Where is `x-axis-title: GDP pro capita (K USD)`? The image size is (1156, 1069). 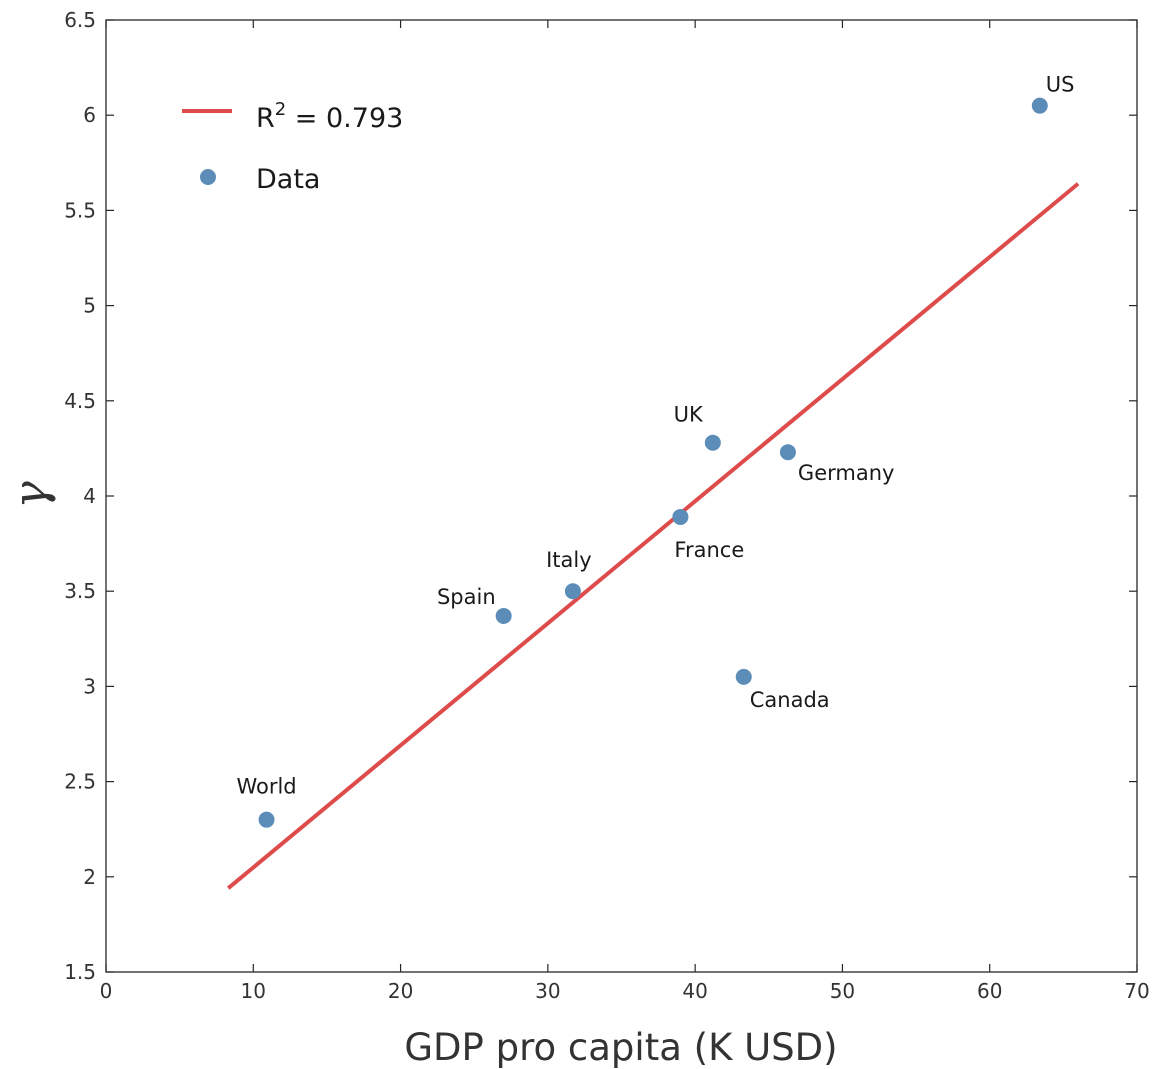 x-axis-title: GDP pro capita (K USD) is located at coordinates (620, 1047).